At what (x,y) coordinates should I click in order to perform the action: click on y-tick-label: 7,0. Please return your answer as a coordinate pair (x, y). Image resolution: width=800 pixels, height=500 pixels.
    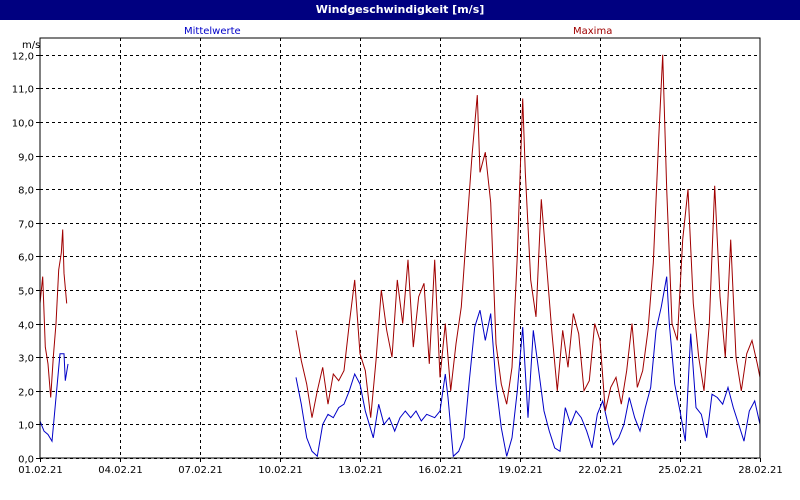
    Looking at the image, I should click on (26, 225).